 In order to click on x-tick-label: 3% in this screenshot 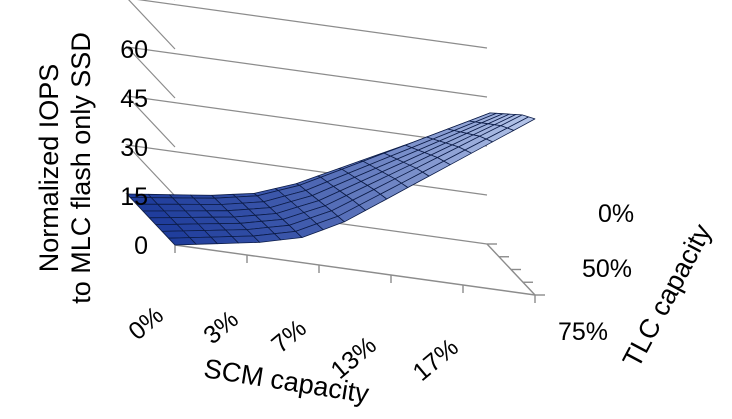, I will do `click(221, 327)`.